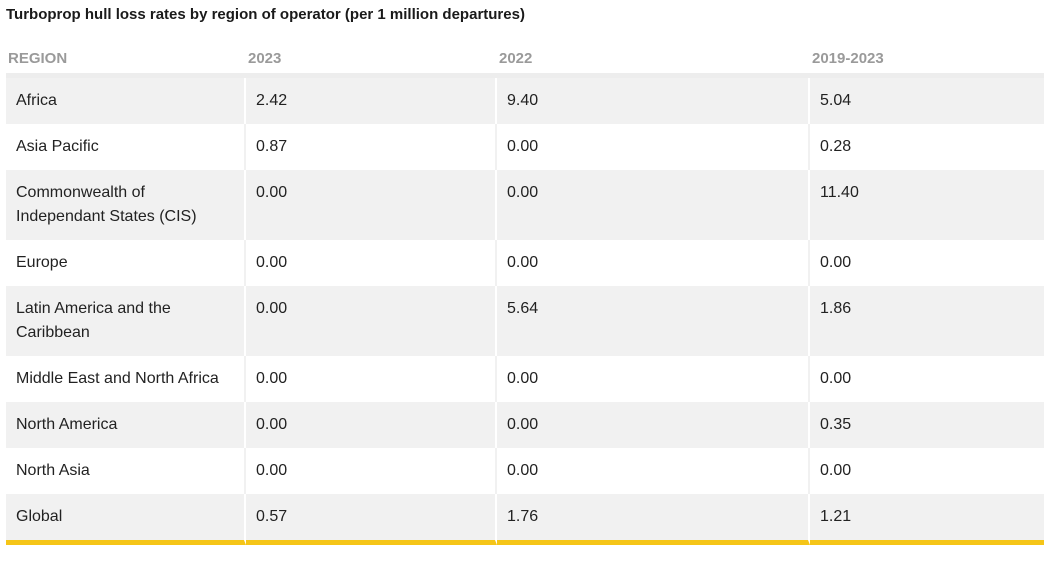 This screenshot has width=1048, height=565. I want to click on table-row: Asia Pacific 0.87 0.00 0.28, so click(525, 147).